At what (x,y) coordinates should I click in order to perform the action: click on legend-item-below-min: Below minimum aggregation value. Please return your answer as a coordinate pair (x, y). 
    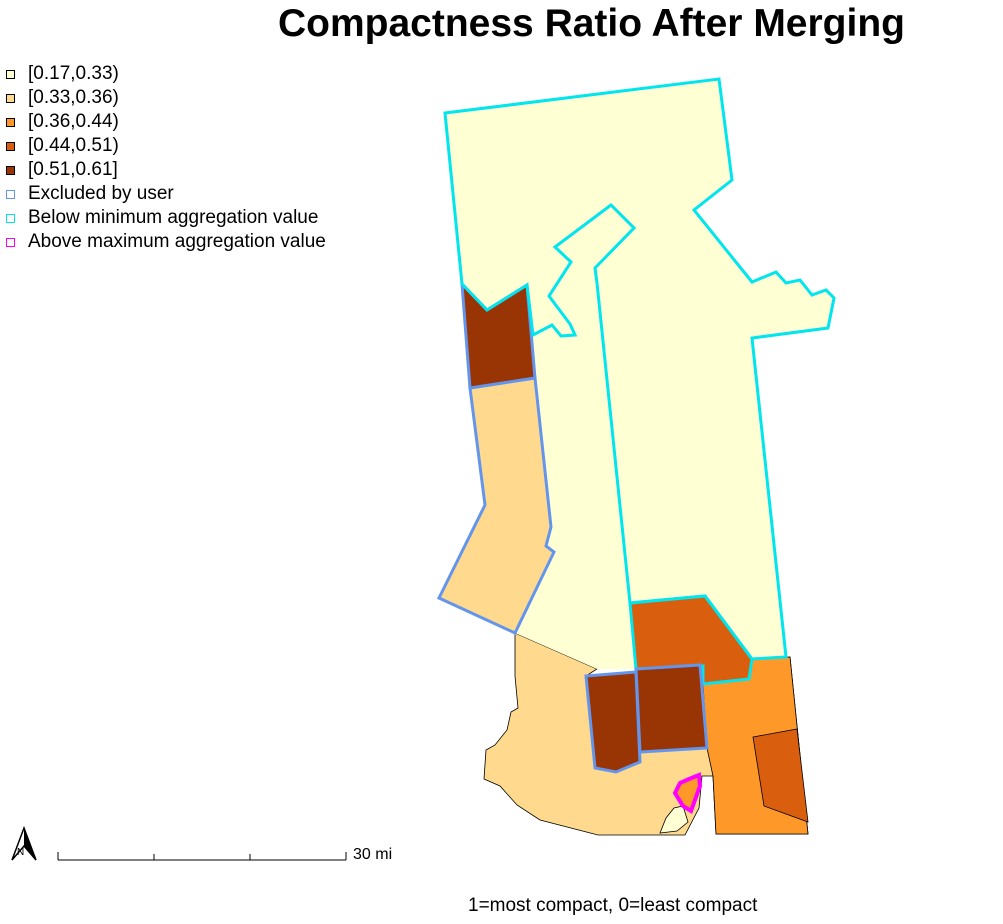
    Looking at the image, I should click on (166, 218).